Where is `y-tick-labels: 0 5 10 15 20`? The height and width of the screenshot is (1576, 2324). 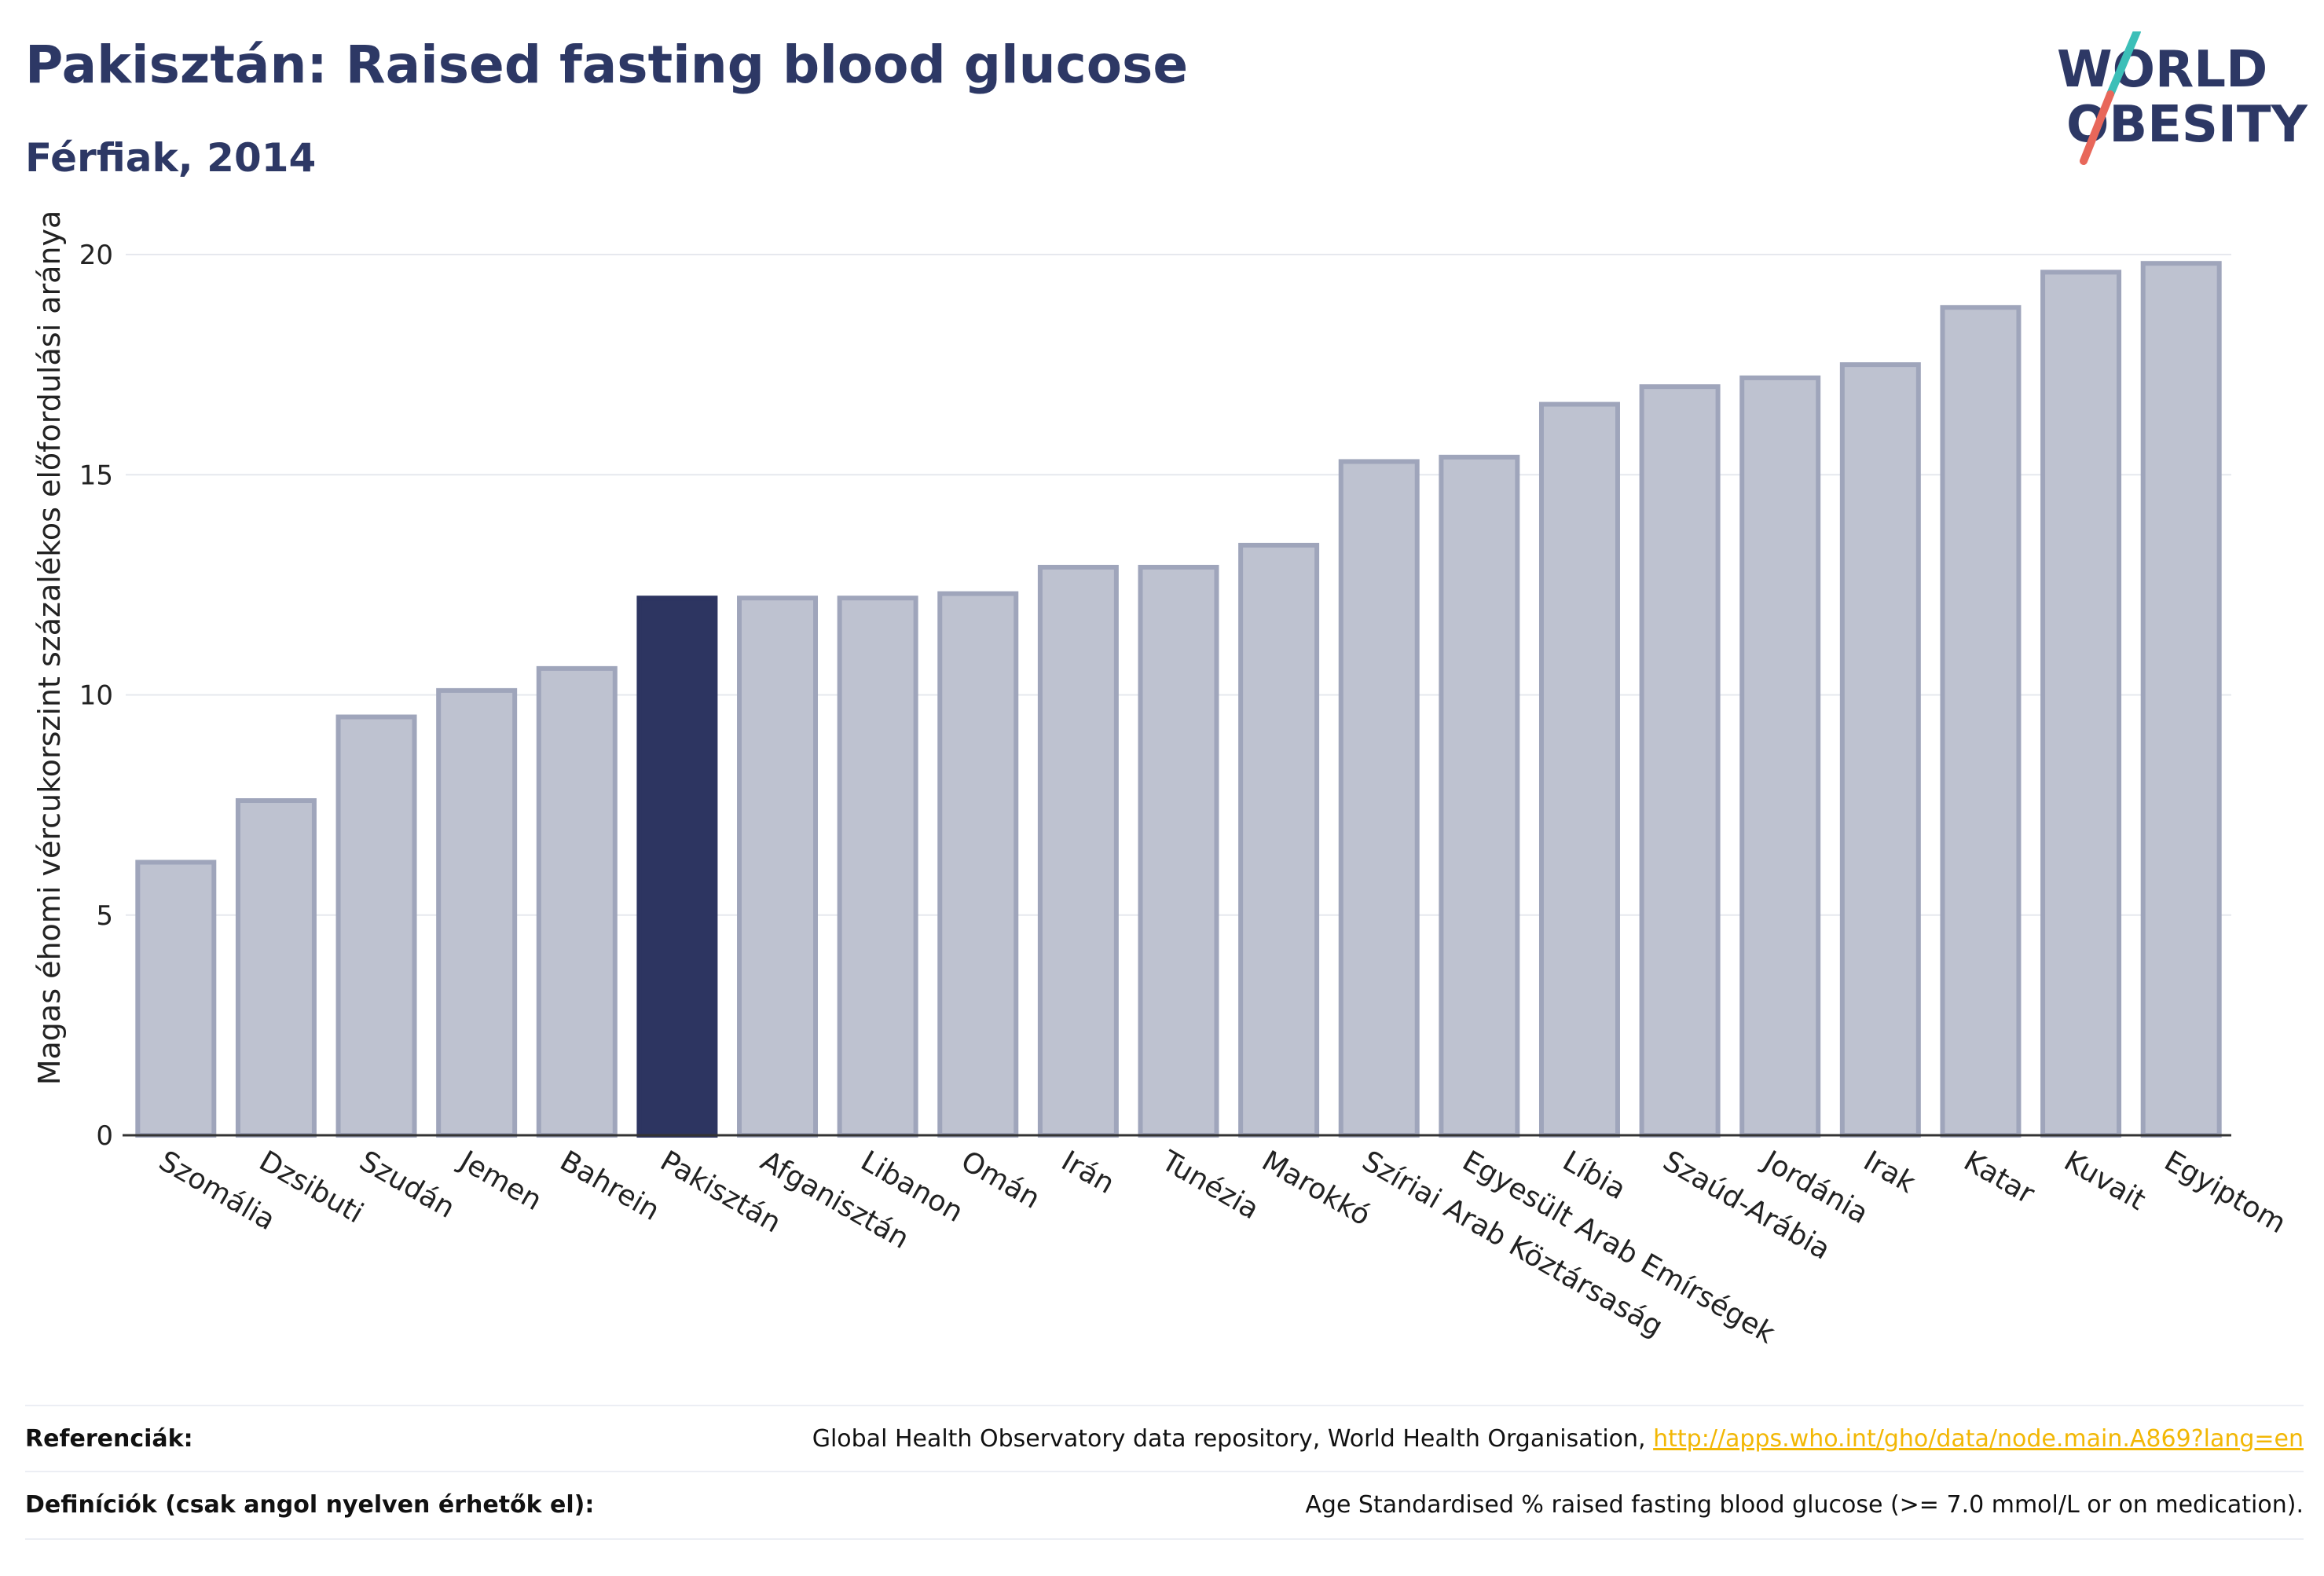
y-tick-labels: 0 5 10 15 20 is located at coordinates (96, 696).